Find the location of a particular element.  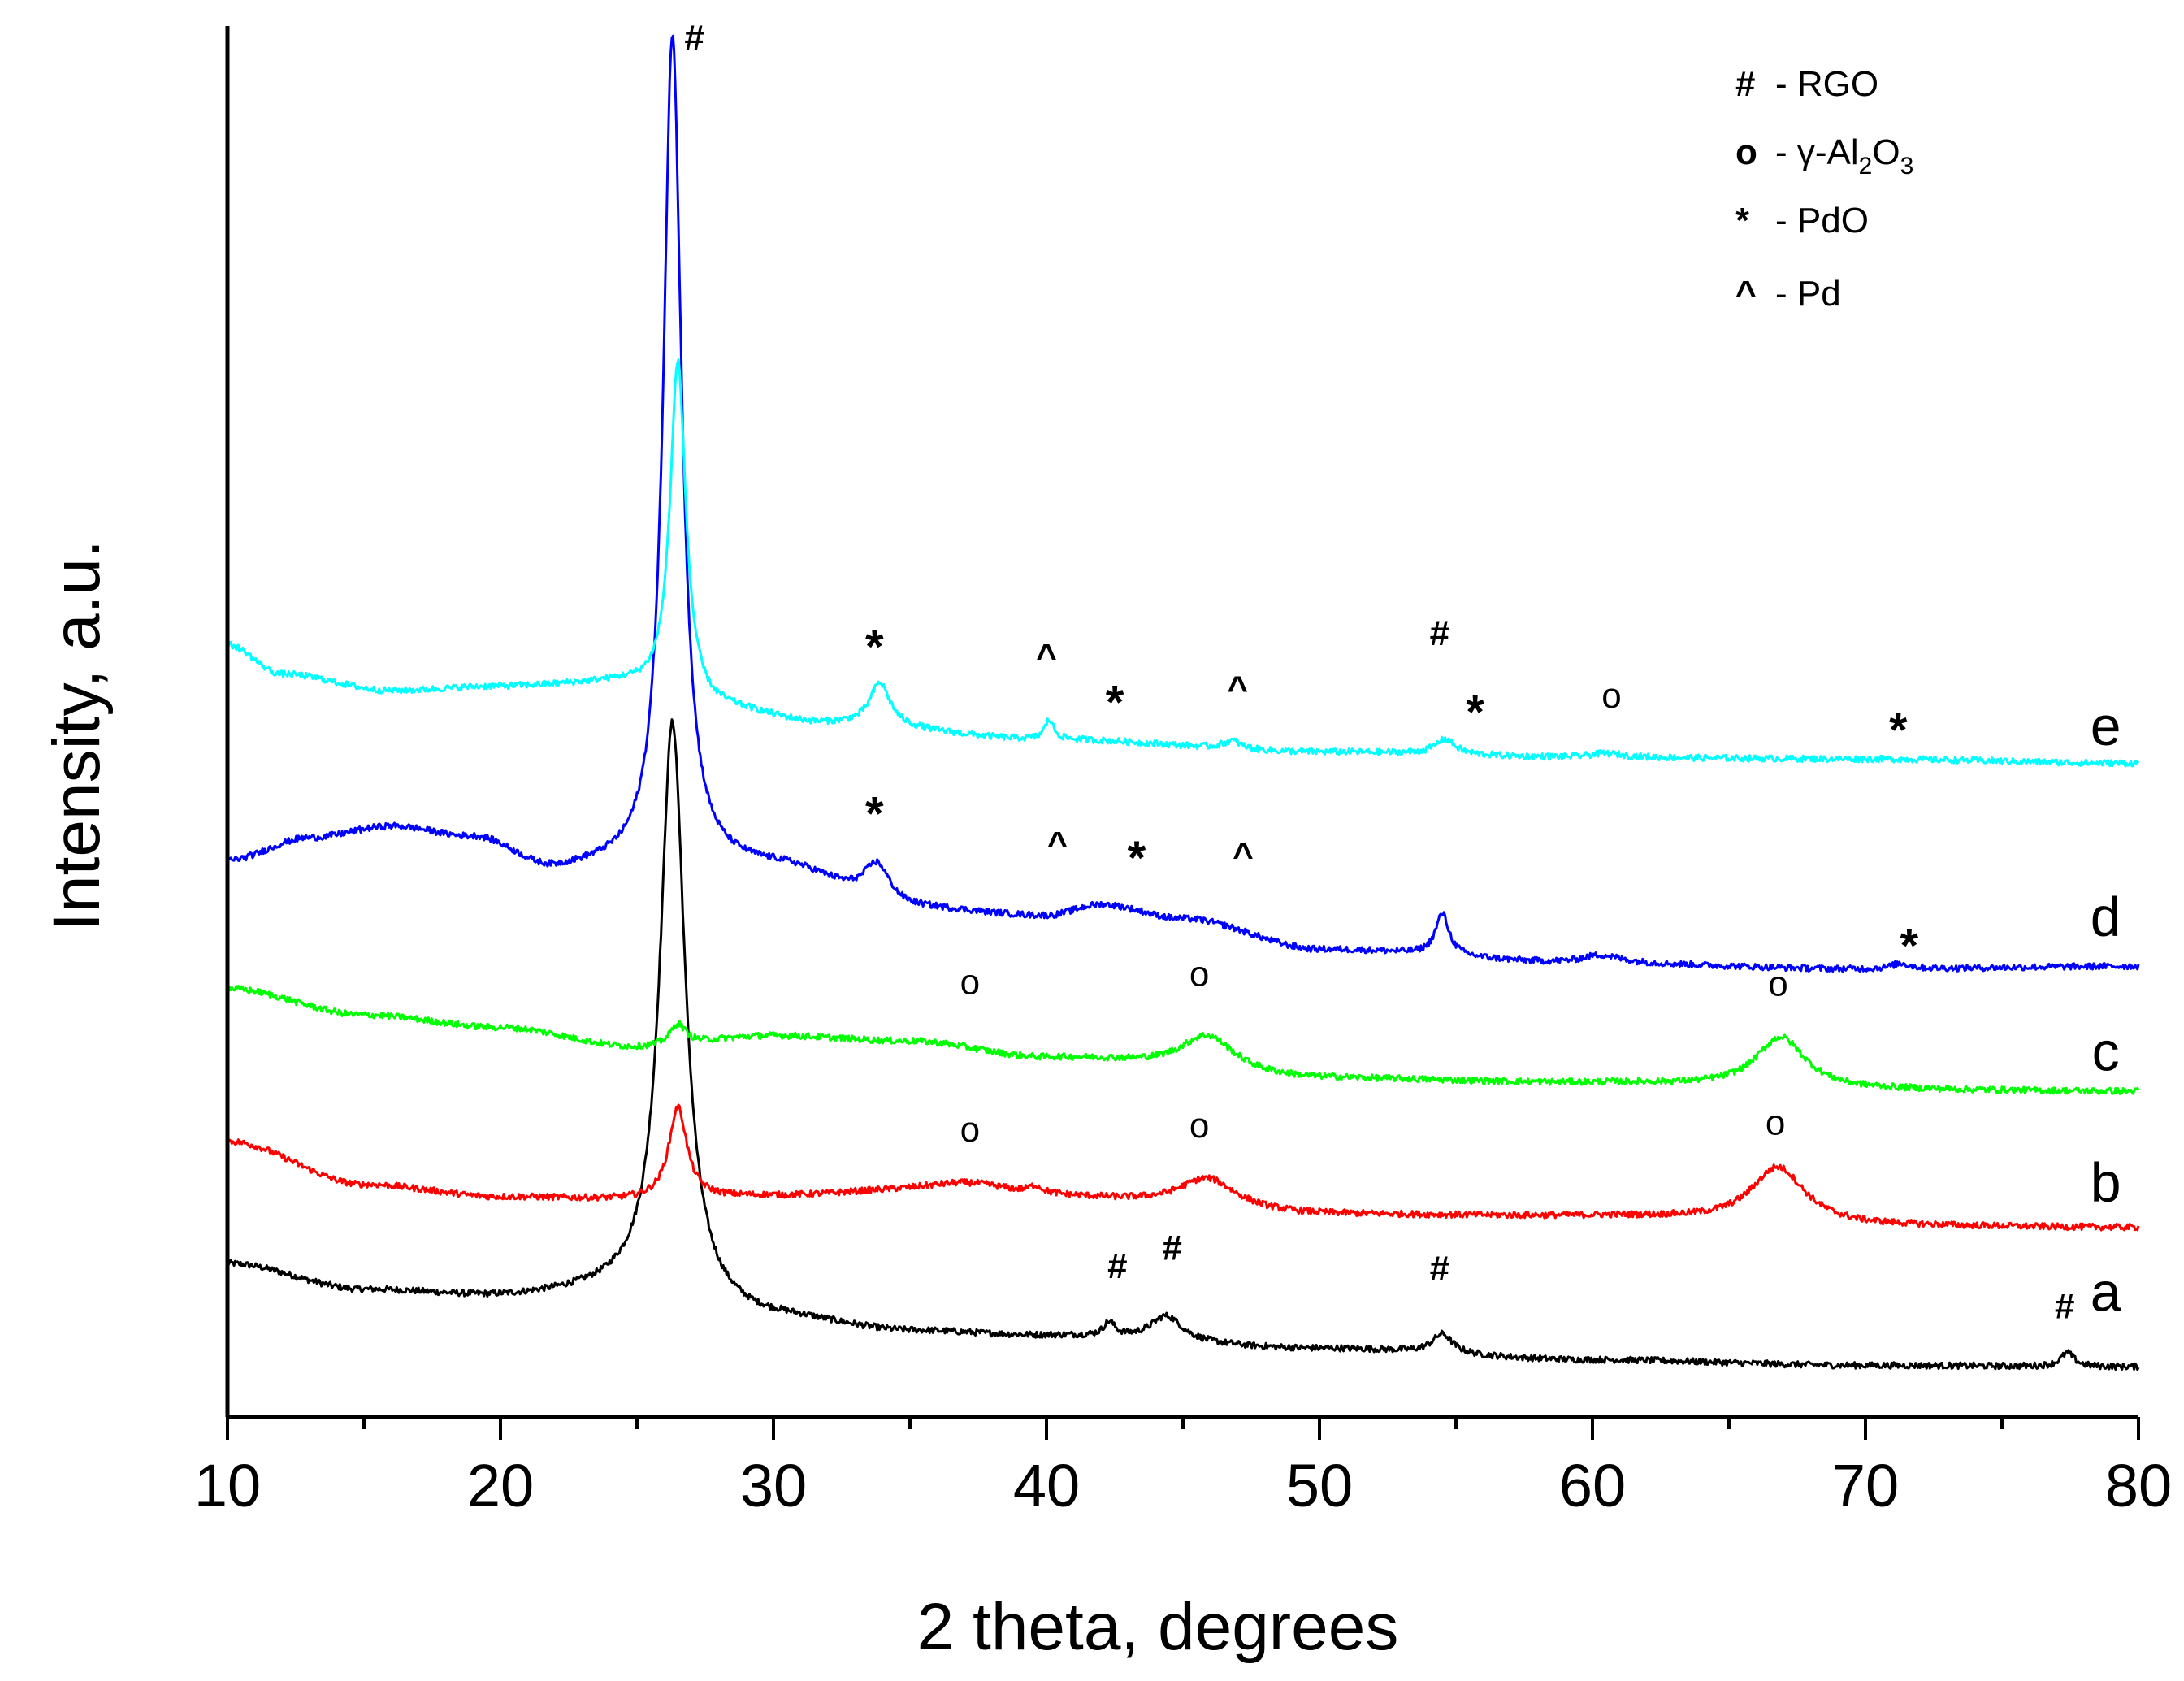

x-tick-label: 80 is located at coordinates (2138, 1485).